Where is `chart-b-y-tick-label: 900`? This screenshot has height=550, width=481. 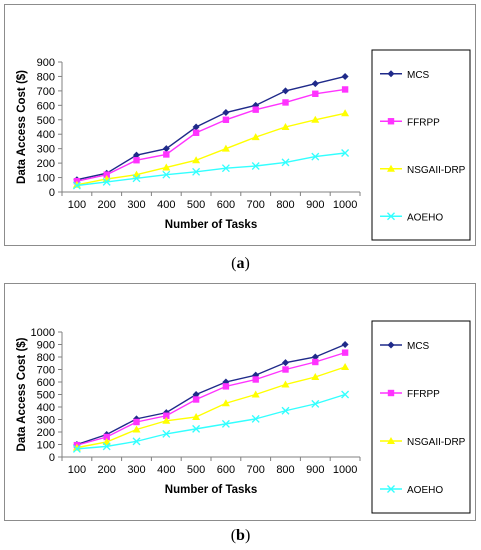
chart-b-y-tick-label: 900 is located at coordinates (46, 346).